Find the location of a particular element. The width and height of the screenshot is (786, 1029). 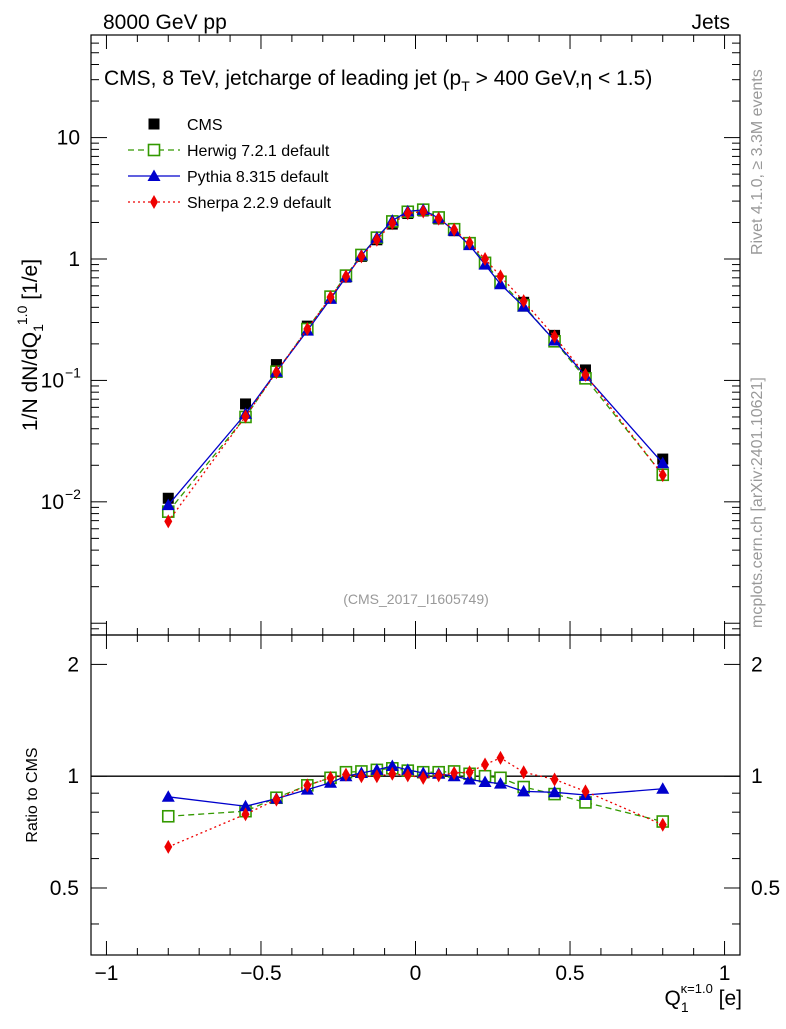

header-left: 8000 GeV pp is located at coordinates (165, 22).